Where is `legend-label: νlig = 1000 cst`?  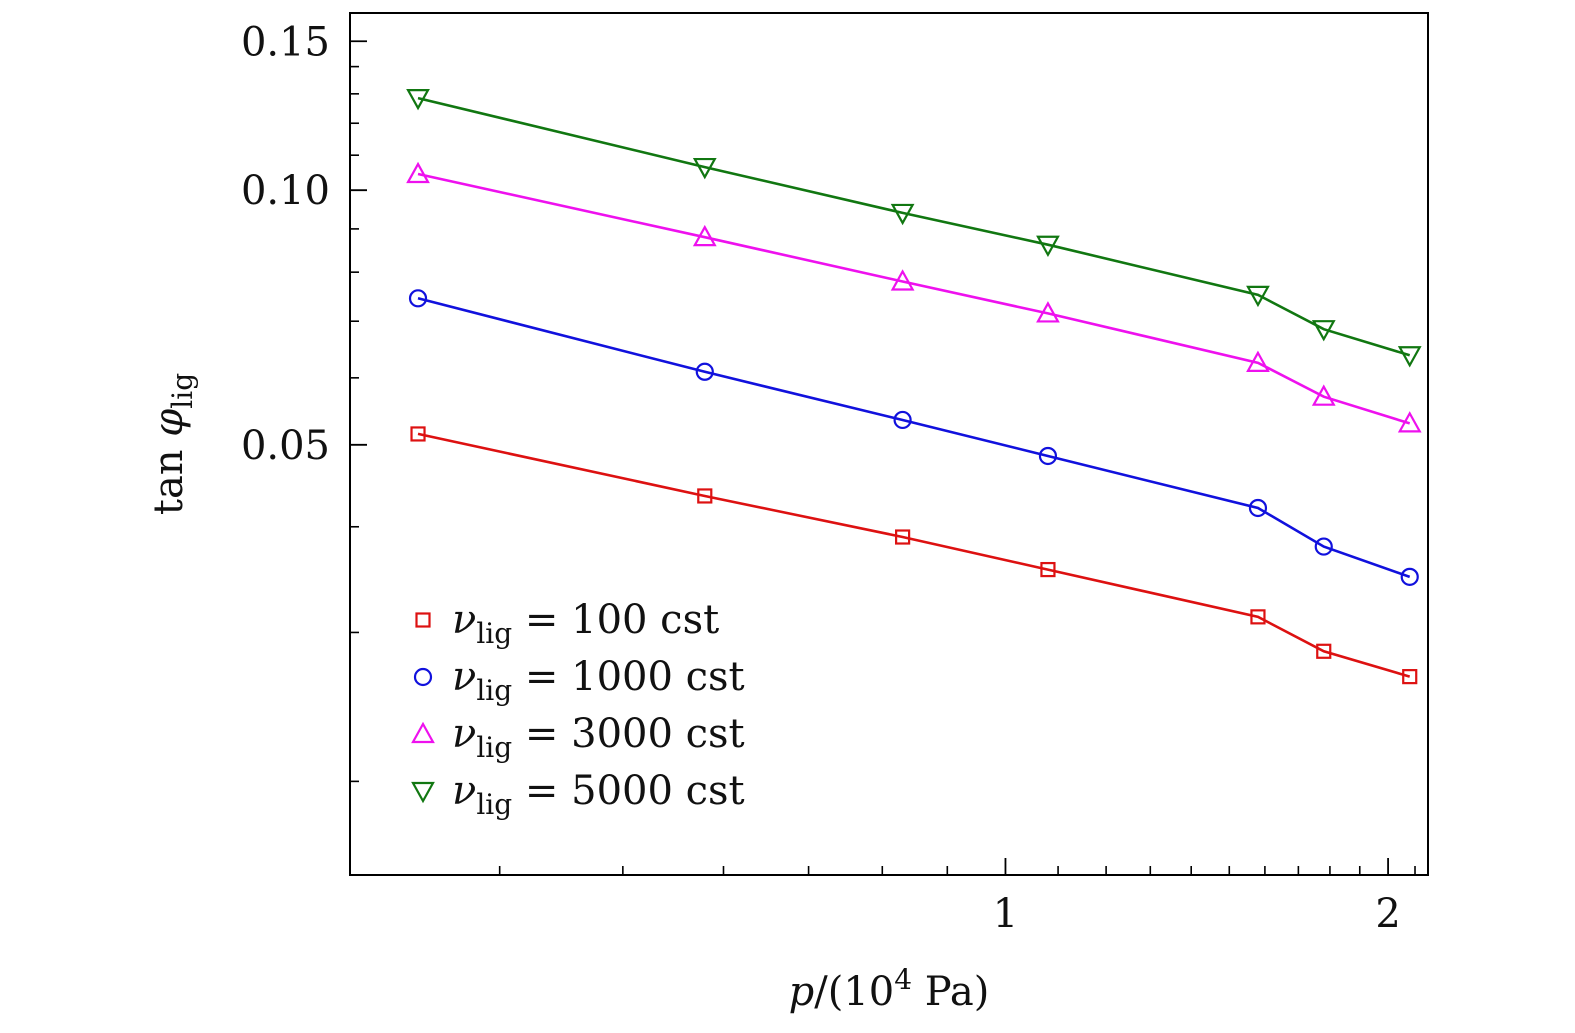 legend-label: νlig = 1000 cst is located at coordinates (598, 680).